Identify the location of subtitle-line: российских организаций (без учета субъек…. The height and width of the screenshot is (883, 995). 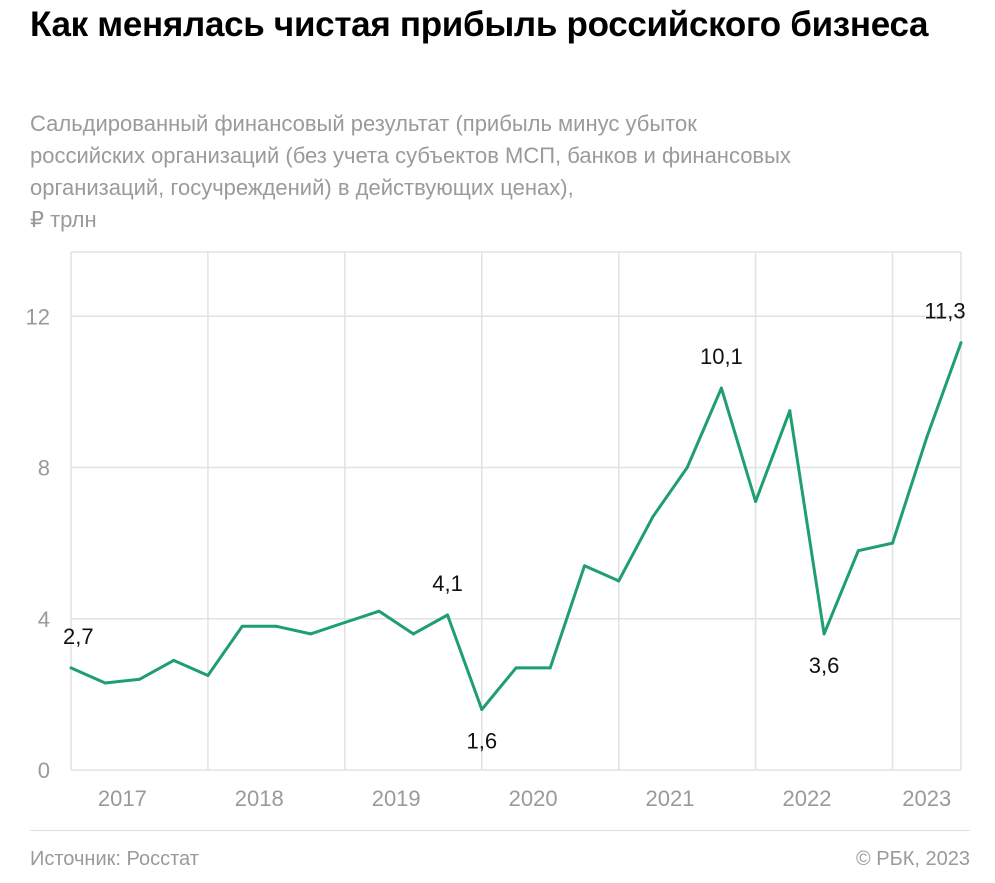
(410, 155).